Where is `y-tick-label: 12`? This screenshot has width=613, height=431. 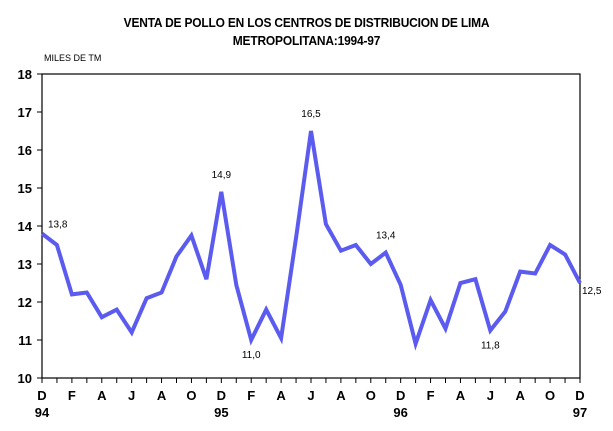 y-tick-label: 12 is located at coordinates (25, 302).